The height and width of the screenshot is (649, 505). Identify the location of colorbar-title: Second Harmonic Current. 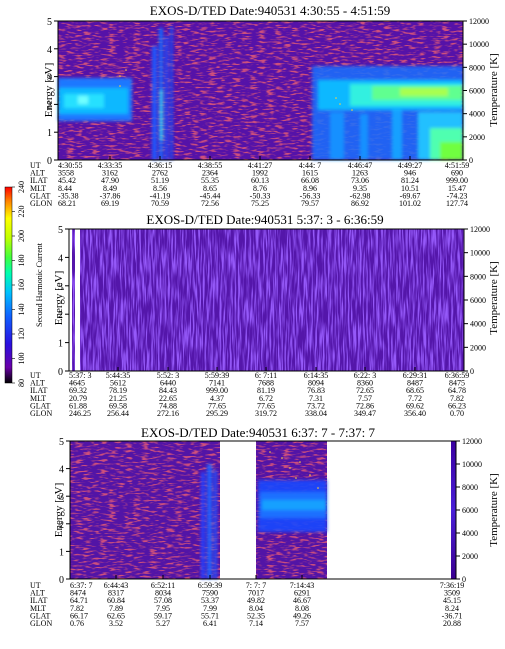
(39, 284).